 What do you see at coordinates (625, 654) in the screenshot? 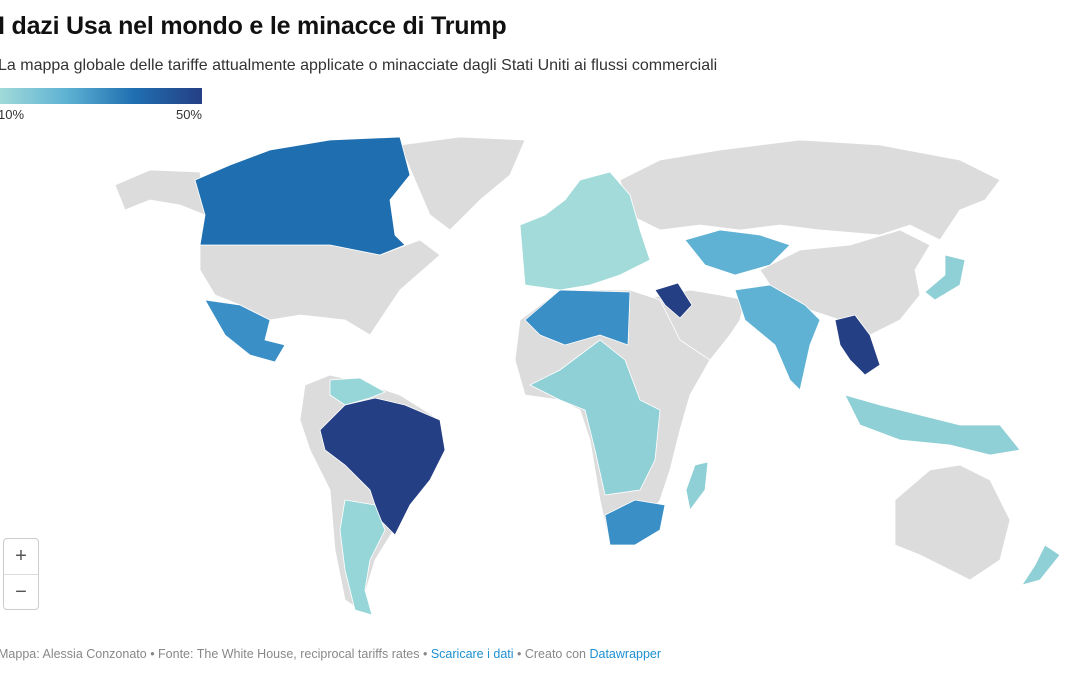
I see `datawrapper-link: Datawrapper` at bounding box center [625, 654].